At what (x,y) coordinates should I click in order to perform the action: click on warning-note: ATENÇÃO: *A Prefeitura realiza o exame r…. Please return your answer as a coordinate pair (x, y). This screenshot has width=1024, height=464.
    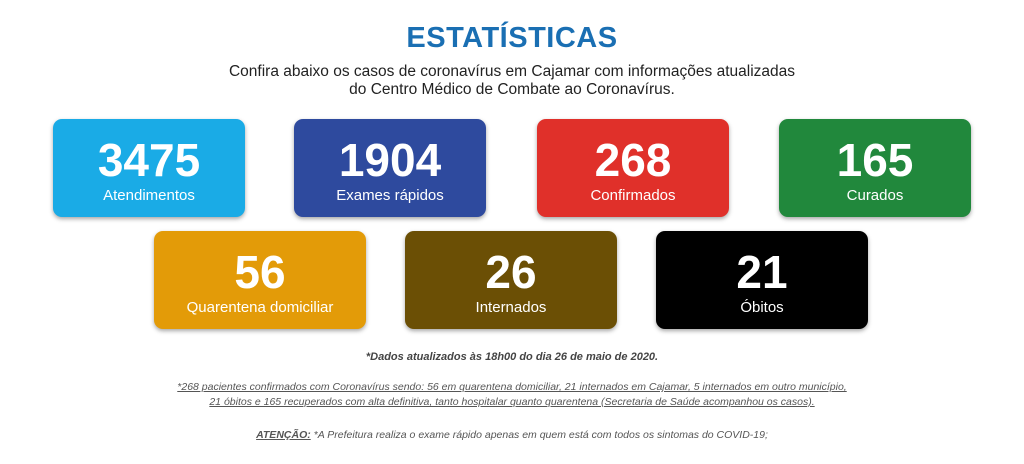
    Looking at the image, I should click on (512, 435).